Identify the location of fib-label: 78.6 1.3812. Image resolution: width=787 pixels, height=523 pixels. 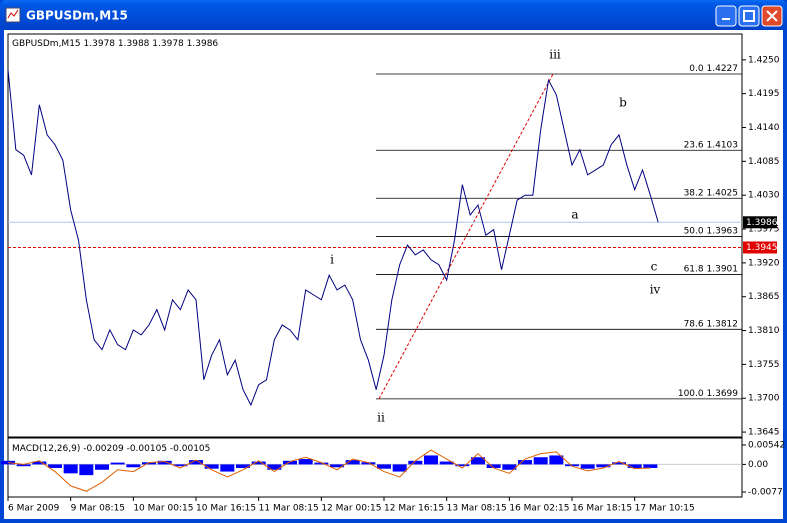
(711, 324).